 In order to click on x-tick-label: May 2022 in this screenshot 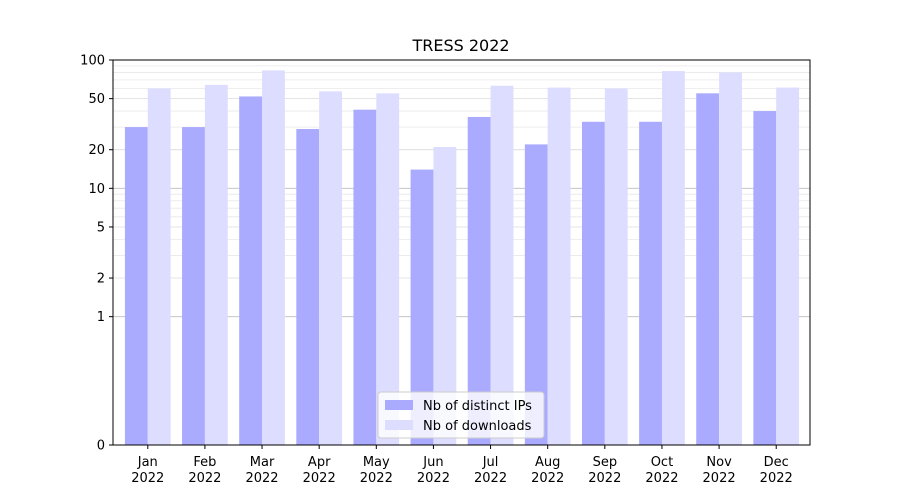, I will do `click(376, 470)`.